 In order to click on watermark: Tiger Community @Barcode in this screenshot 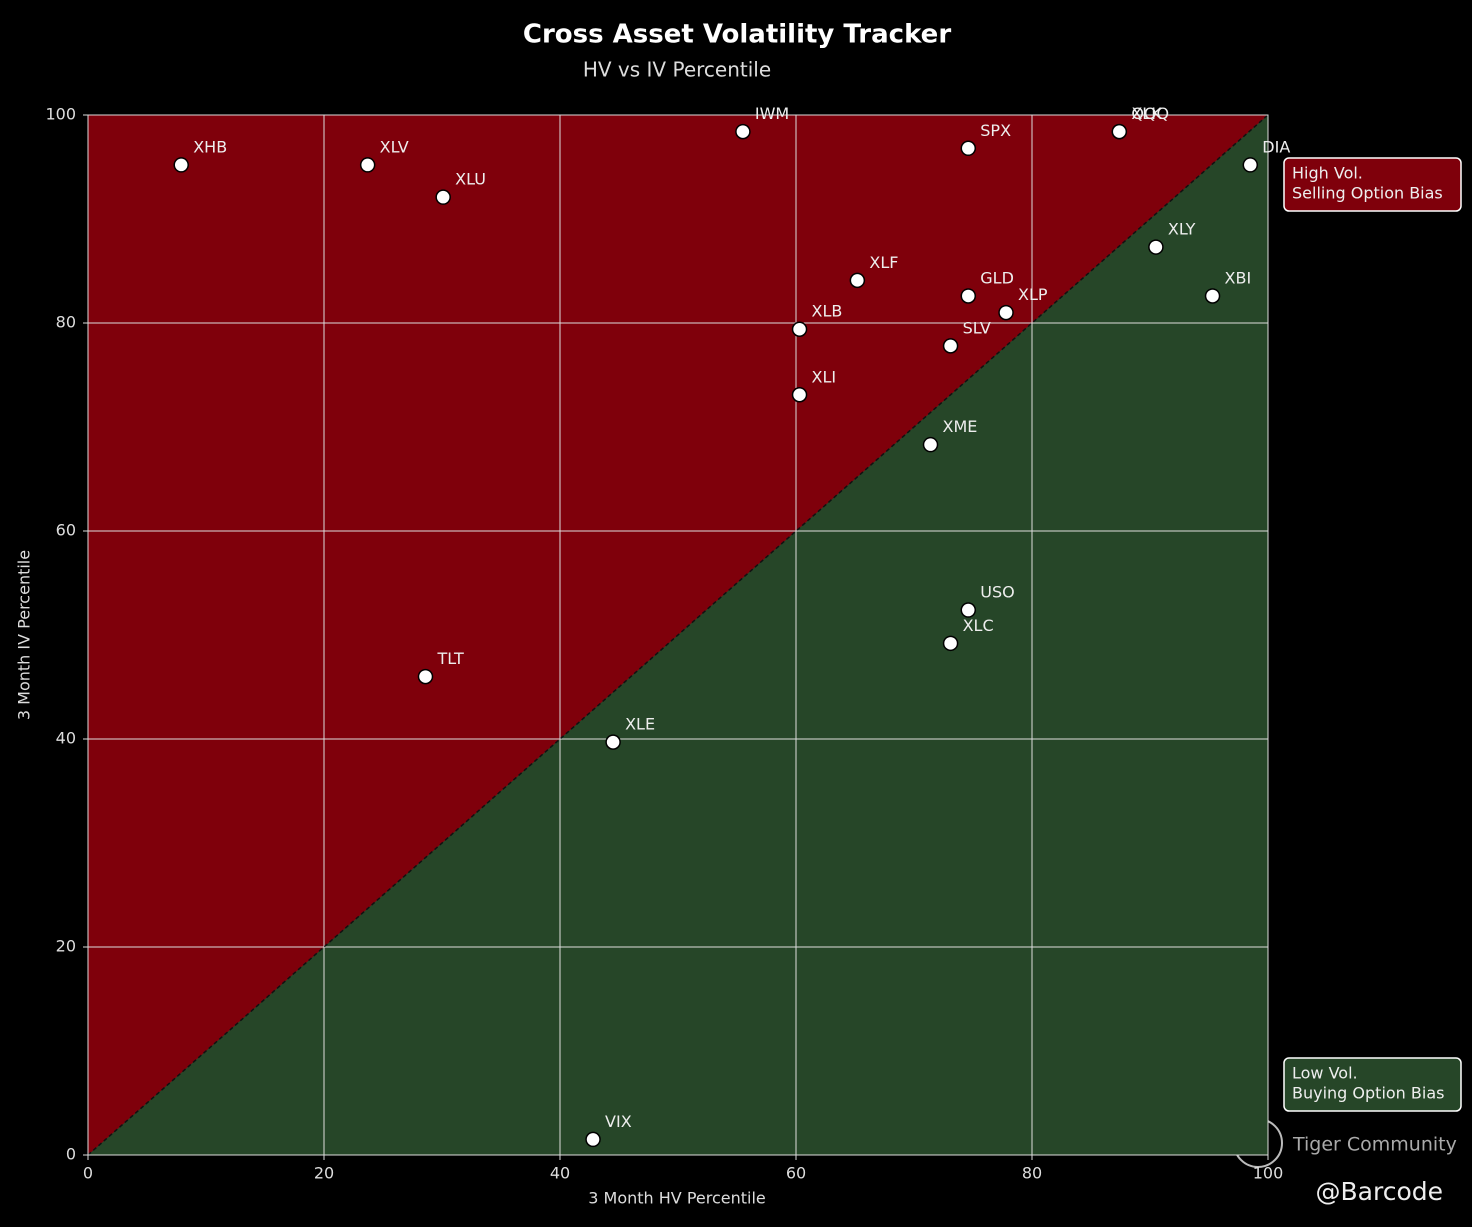, I will do `click(1345, 1162)`.